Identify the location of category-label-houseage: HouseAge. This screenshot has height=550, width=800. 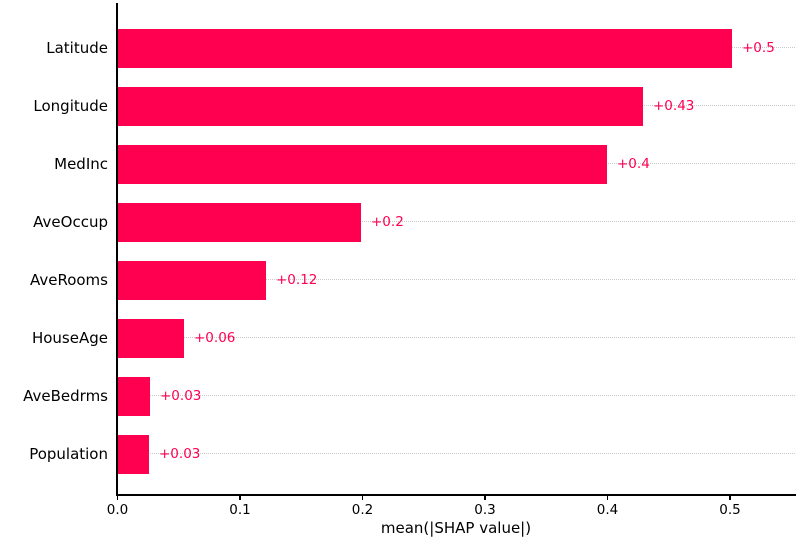
(69, 338).